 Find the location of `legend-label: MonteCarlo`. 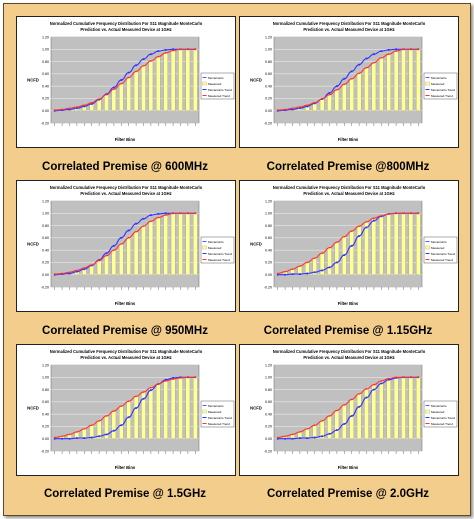

legend-label: MonteCarlo is located at coordinates (216, 78).